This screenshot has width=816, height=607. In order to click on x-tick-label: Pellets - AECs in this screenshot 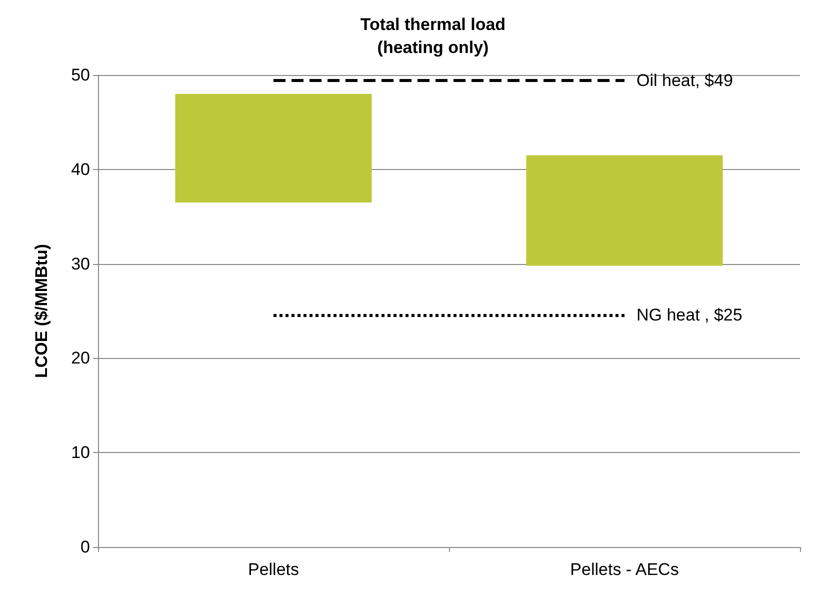, I will do `click(624, 569)`.